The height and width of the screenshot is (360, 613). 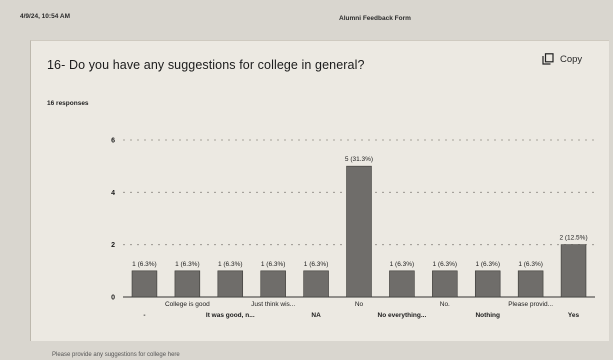 What do you see at coordinates (113, 245) in the screenshot?
I see `y-tick-label: 2` at bounding box center [113, 245].